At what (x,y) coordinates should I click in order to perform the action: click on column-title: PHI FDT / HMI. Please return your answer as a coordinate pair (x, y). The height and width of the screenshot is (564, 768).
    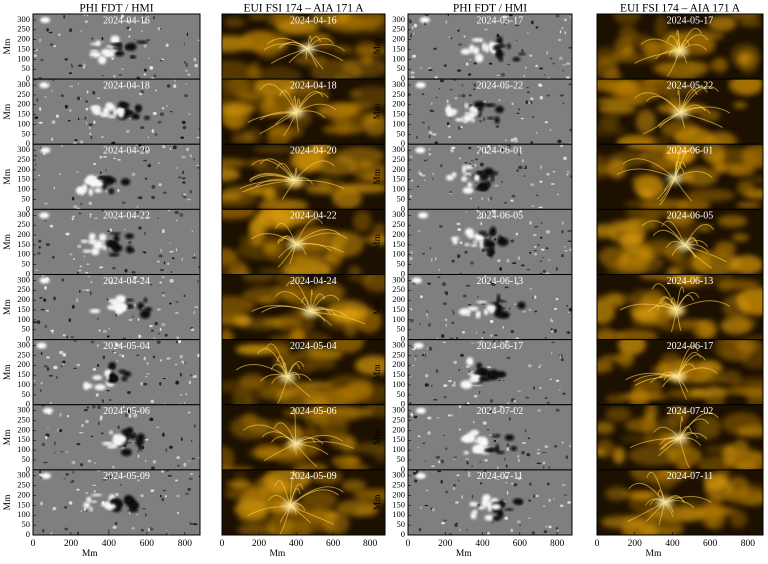
    Looking at the image, I should click on (490, 9).